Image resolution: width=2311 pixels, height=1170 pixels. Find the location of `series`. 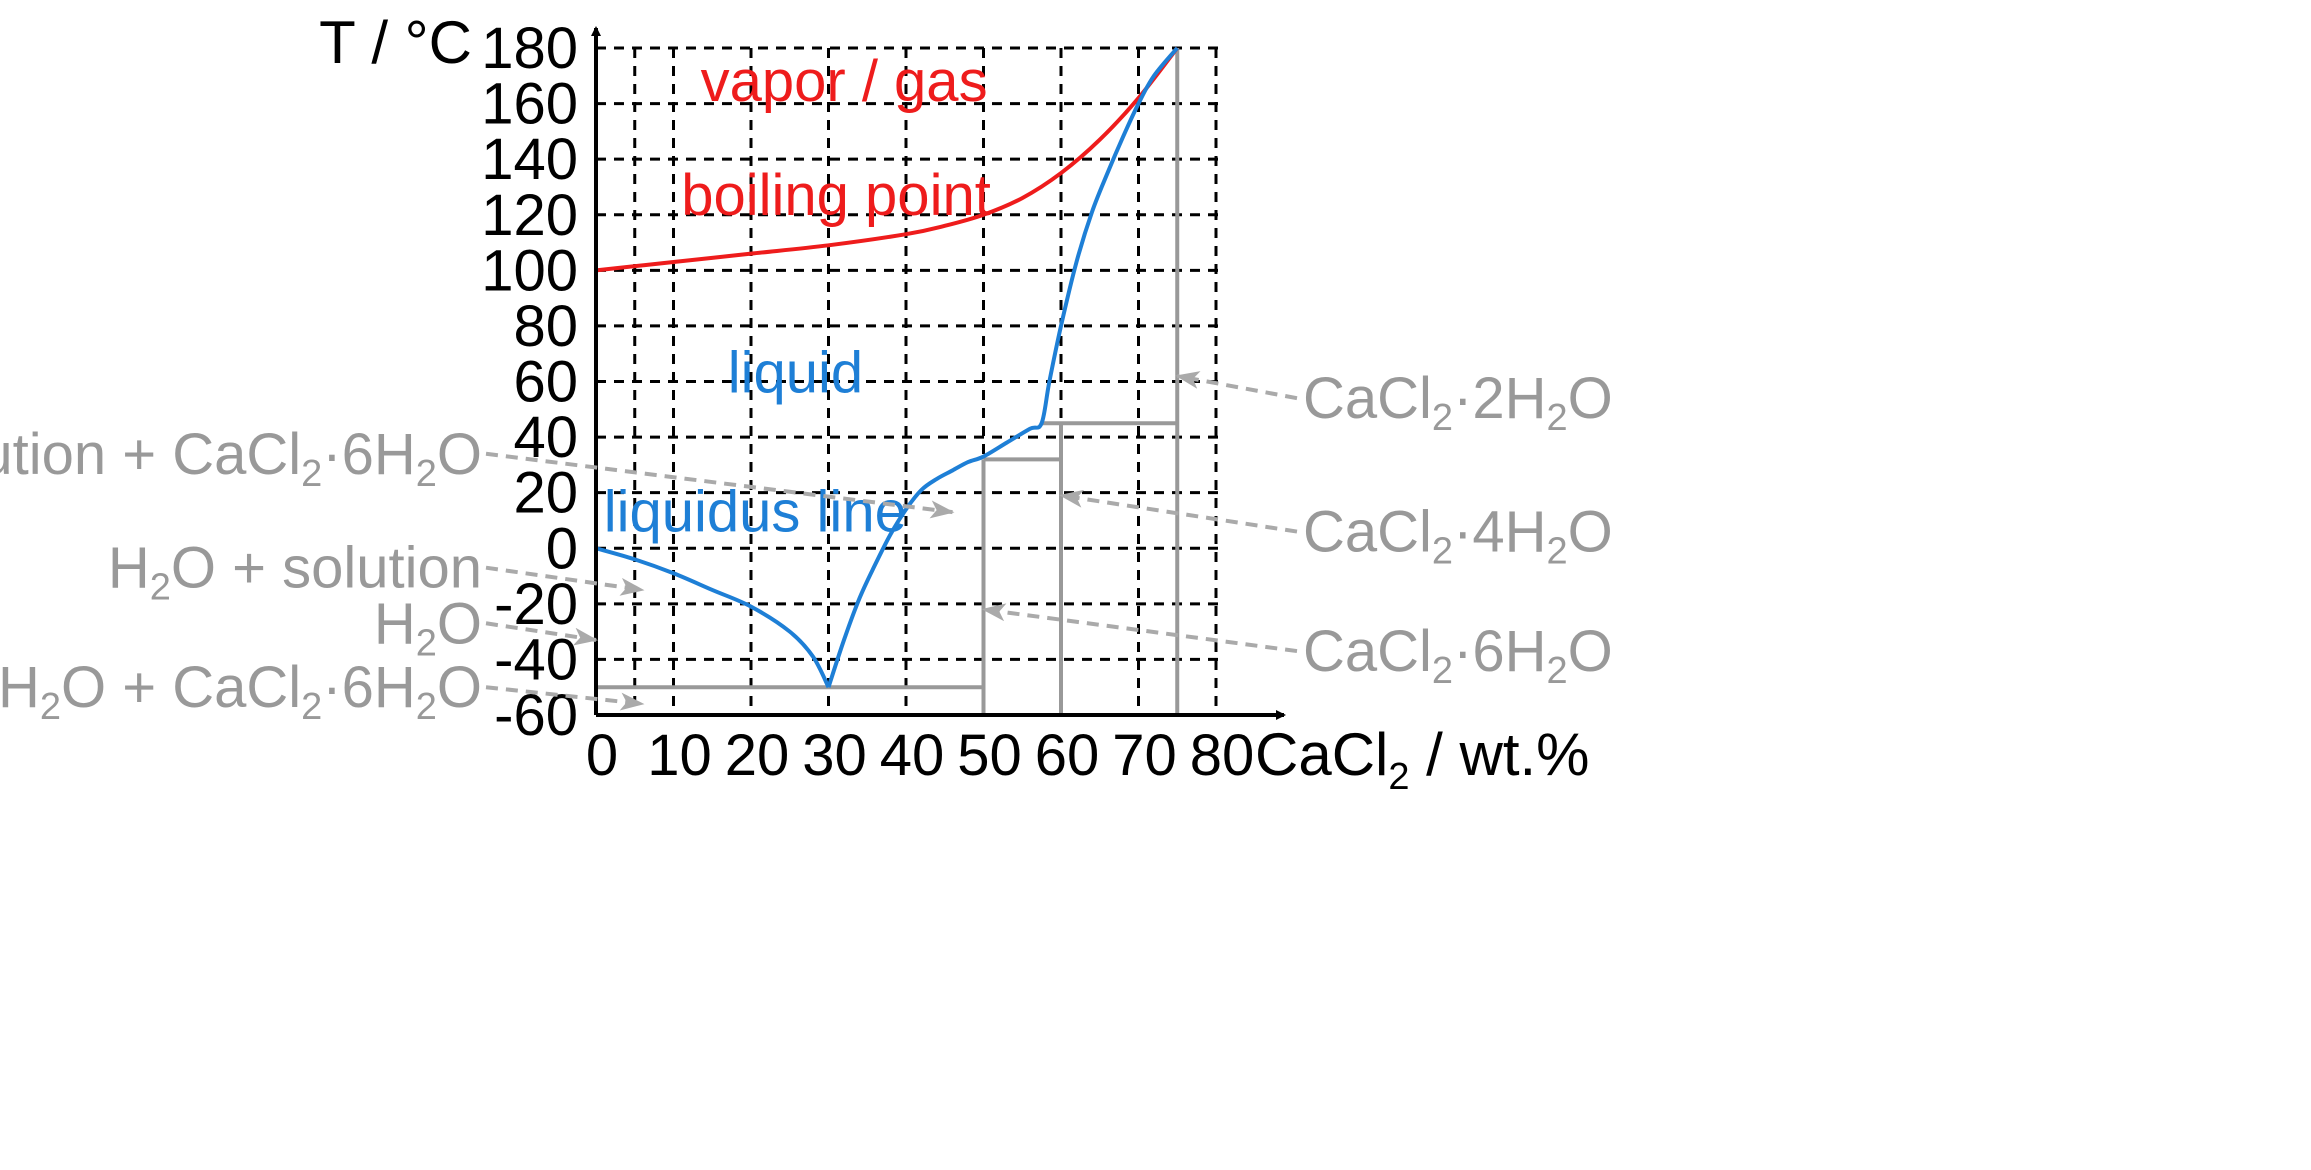

series is located at coordinates (887, 367).